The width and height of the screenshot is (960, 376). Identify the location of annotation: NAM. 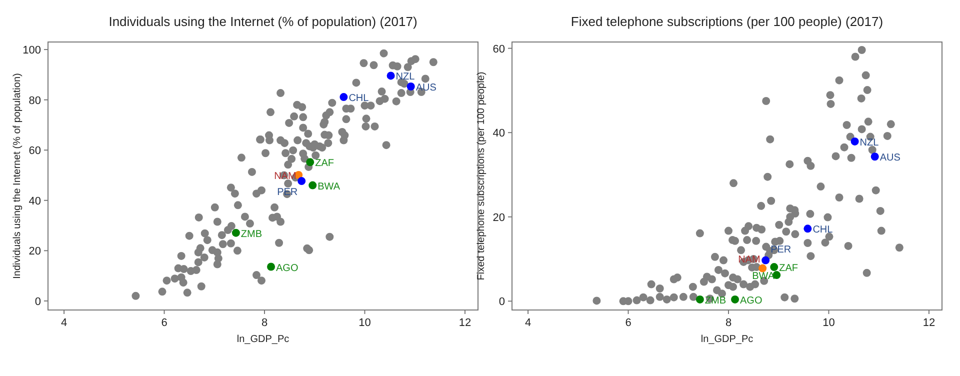
(285, 176).